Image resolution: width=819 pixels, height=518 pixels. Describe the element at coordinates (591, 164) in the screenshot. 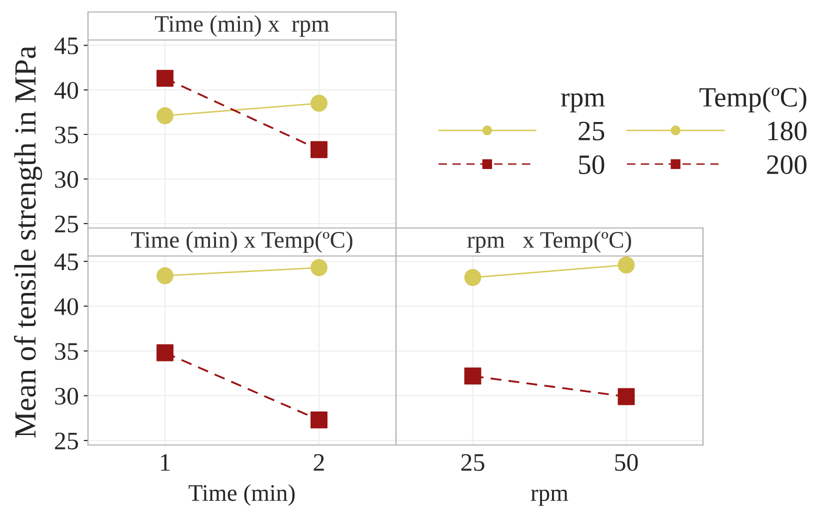

I see `legend-label: 50` at that location.